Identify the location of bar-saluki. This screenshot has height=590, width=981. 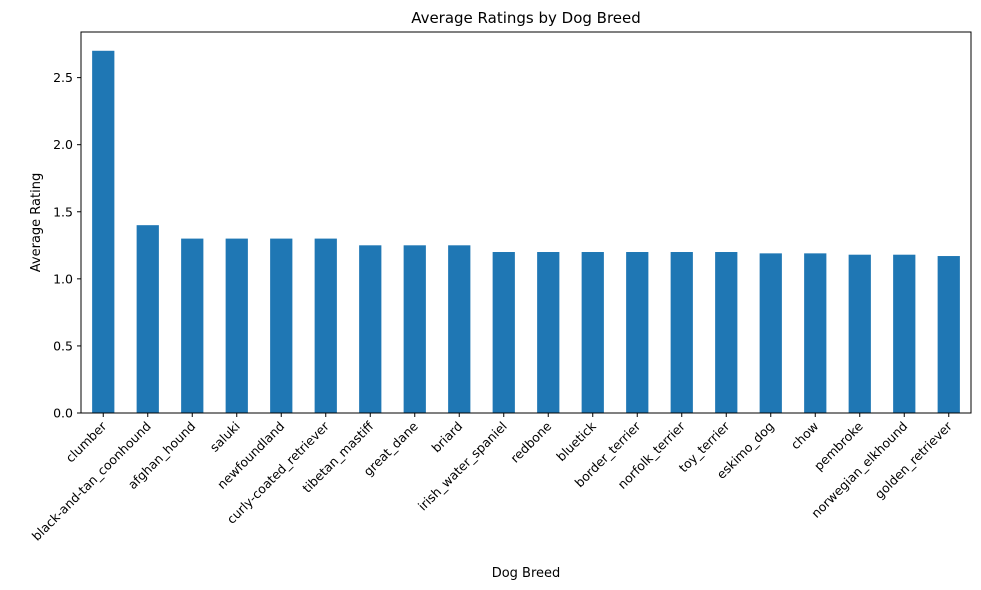
(236, 325).